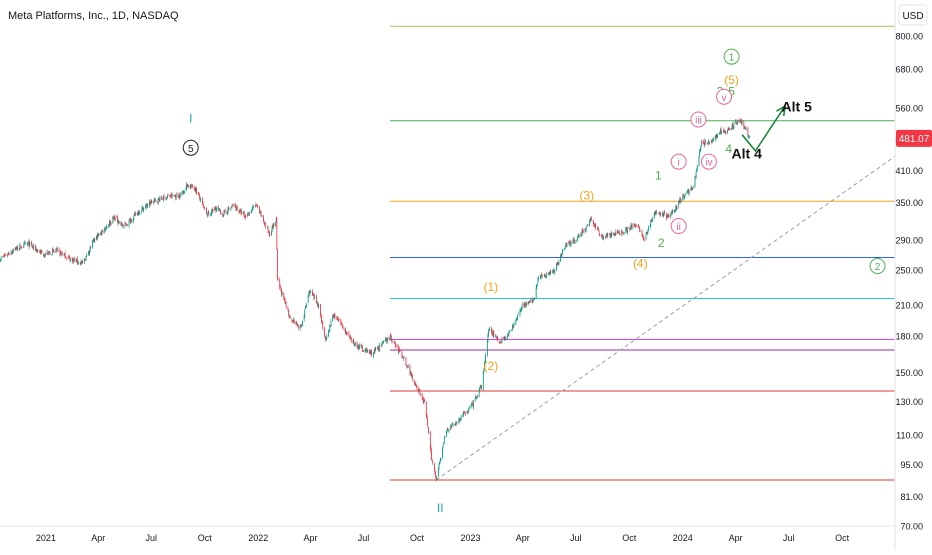 The width and height of the screenshot is (932, 555). What do you see at coordinates (911, 465) in the screenshot?
I see `price-tick-label: 95.00` at bounding box center [911, 465].